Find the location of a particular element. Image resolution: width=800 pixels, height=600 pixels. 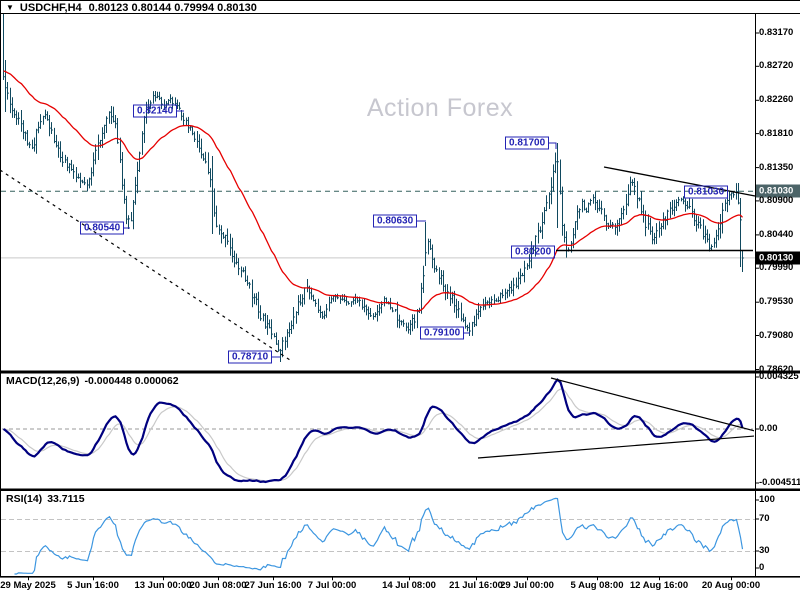

macd-signal-line is located at coordinates (373, 435).